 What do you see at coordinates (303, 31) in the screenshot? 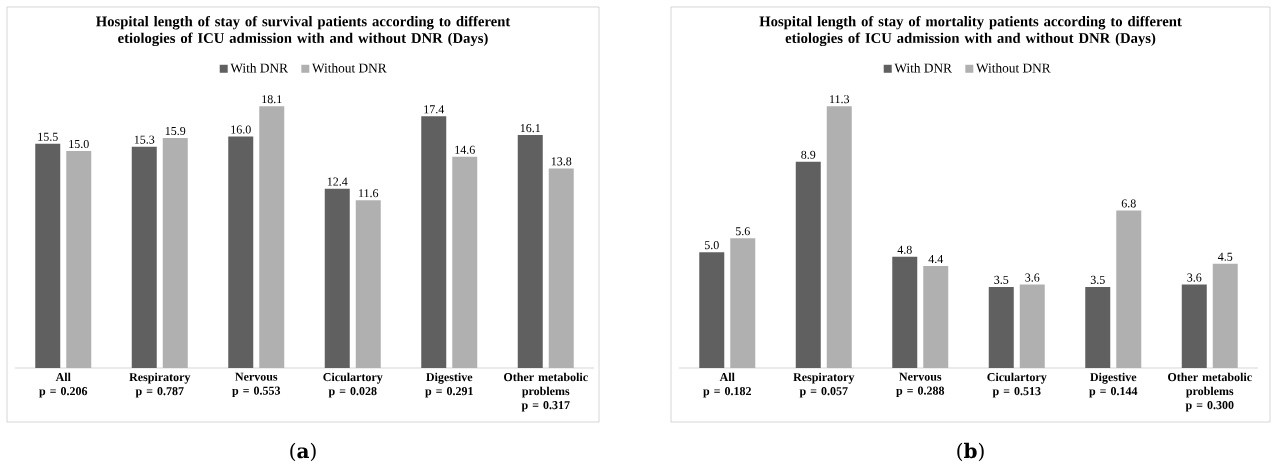
I see `chart-title: Hospital length of stay of survival patients according to different etiologies of ICU admission with and without DNR (Days)` at bounding box center [303, 31].